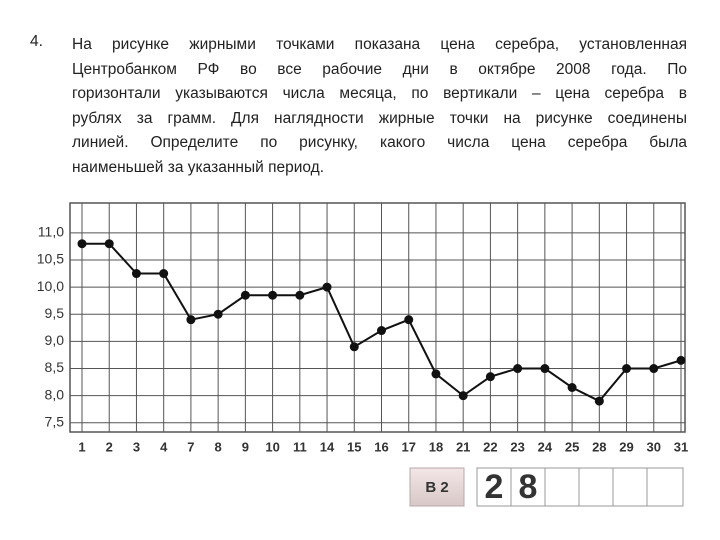  I want to click on x-tick-label: 25, so click(572, 446).